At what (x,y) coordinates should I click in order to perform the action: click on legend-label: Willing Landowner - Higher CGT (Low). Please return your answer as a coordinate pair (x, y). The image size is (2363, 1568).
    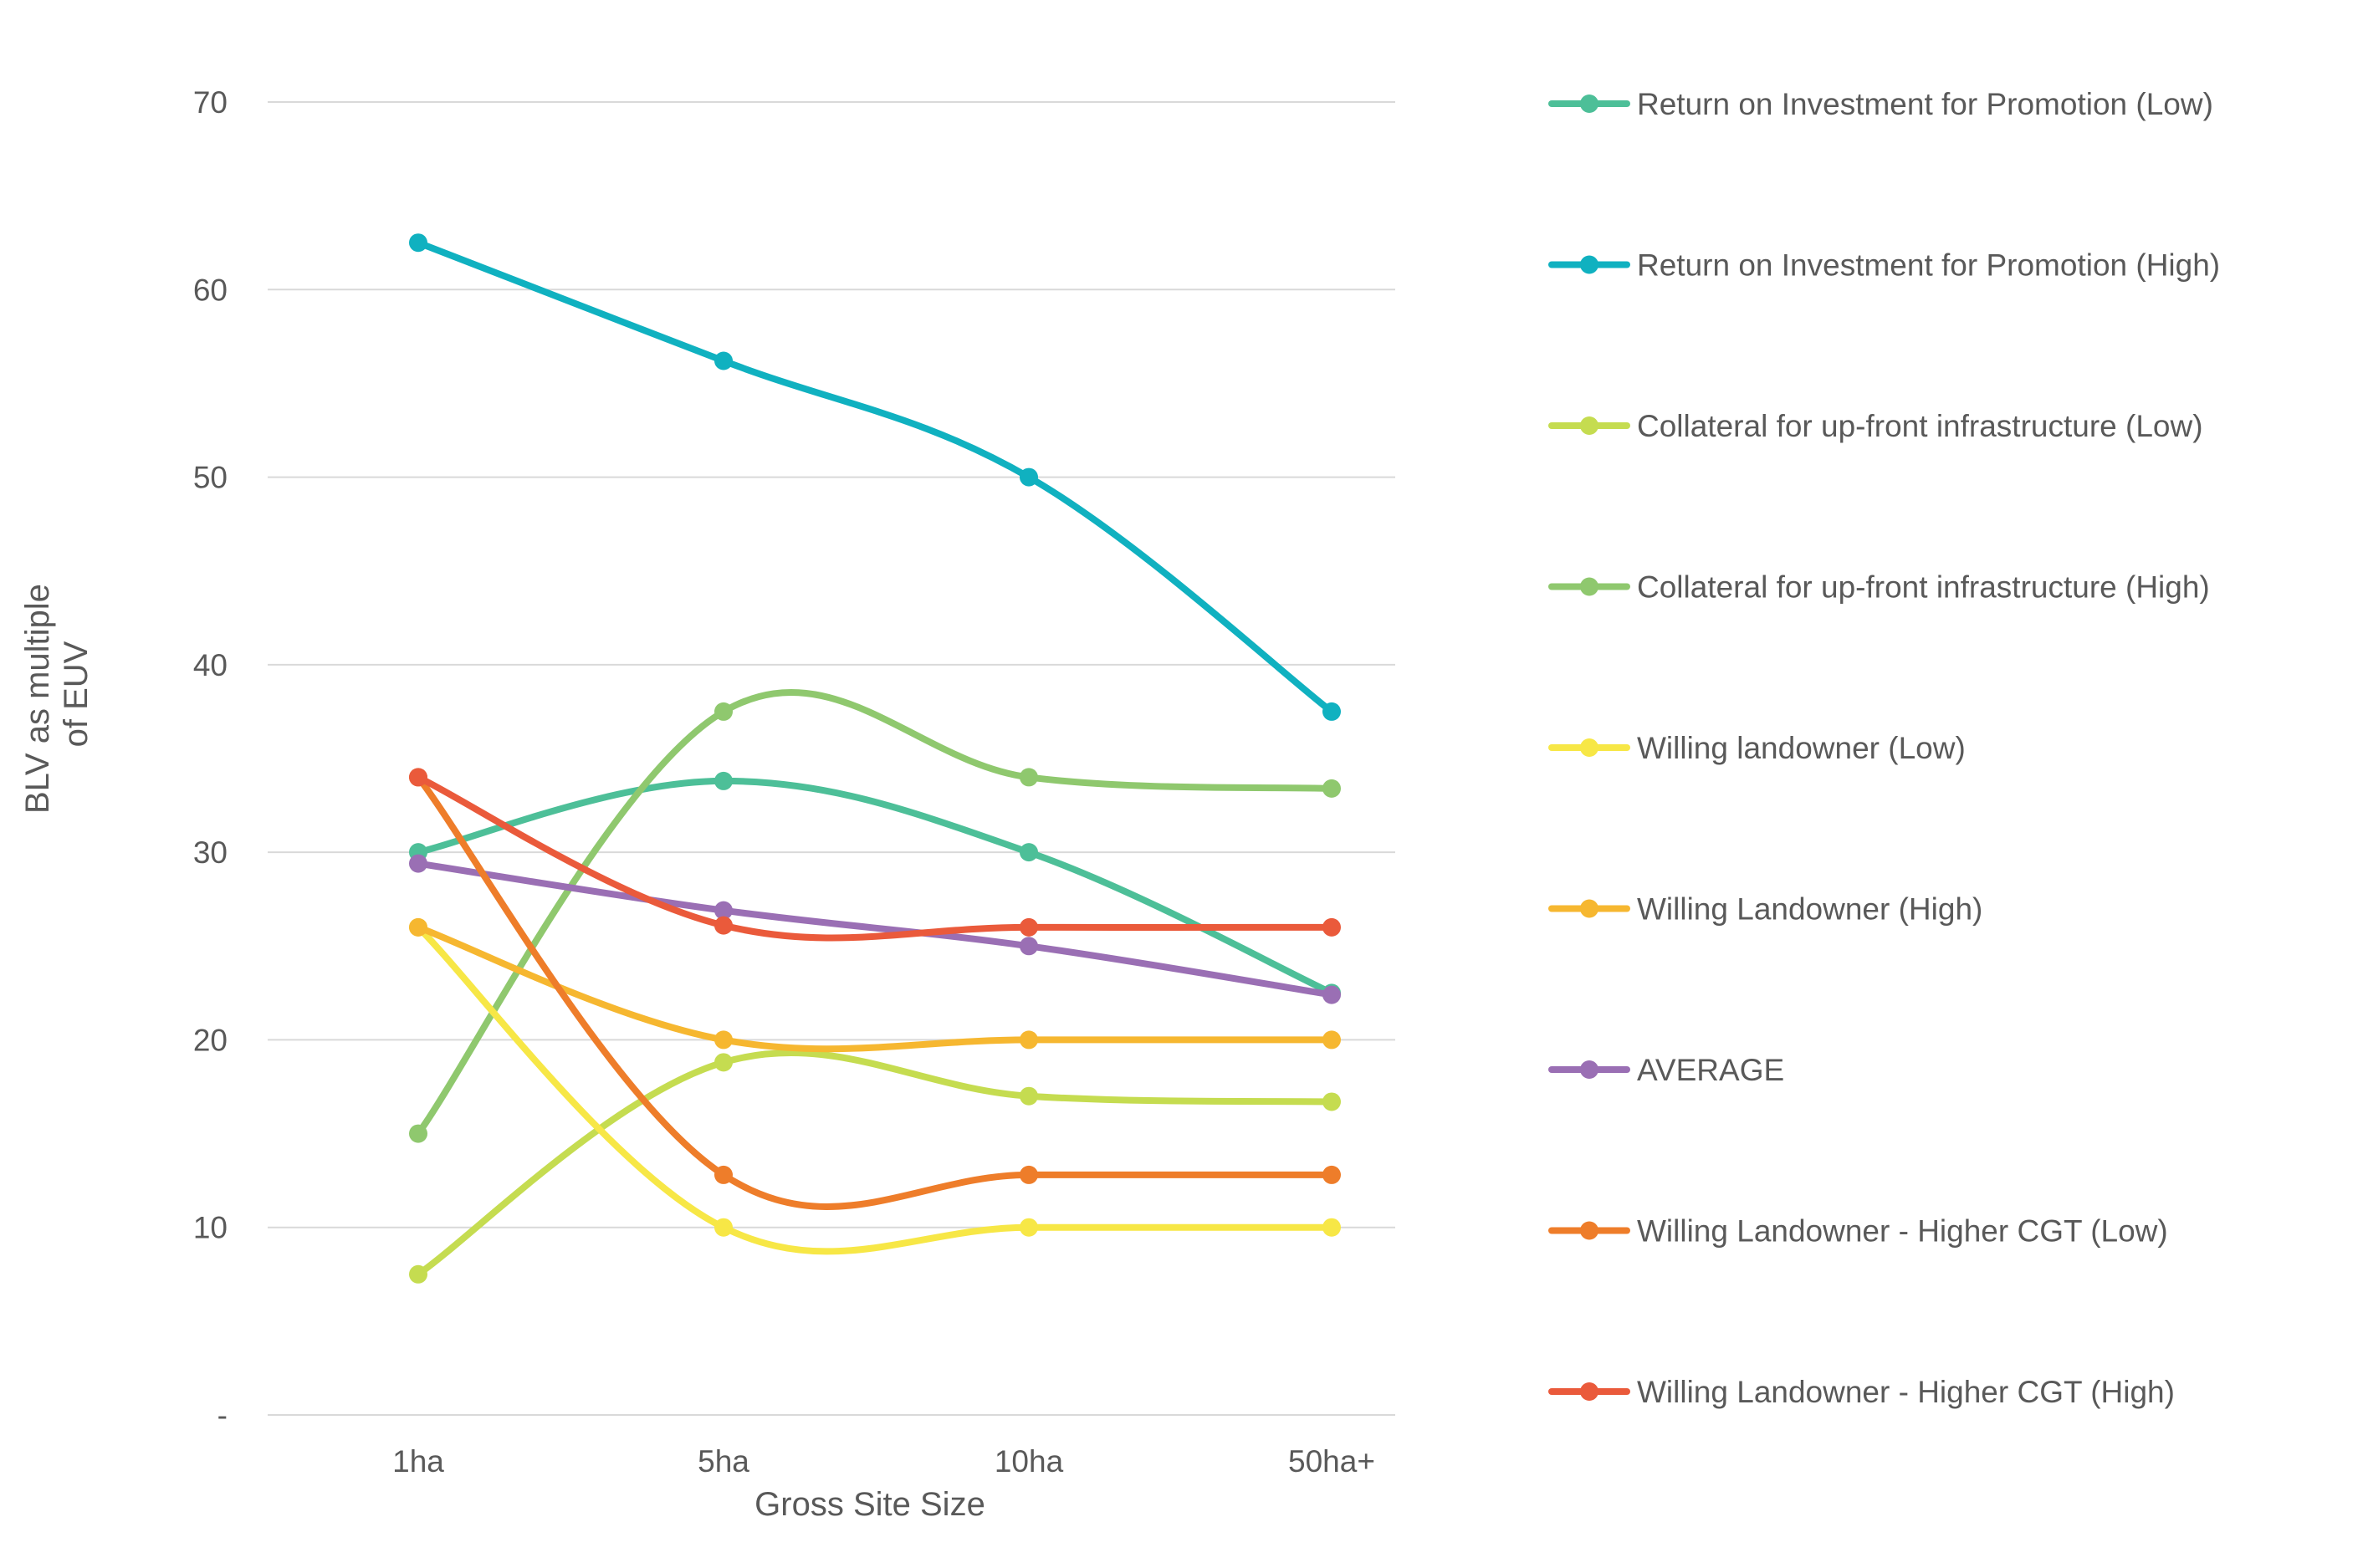
    Looking at the image, I should click on (1903, 1231).